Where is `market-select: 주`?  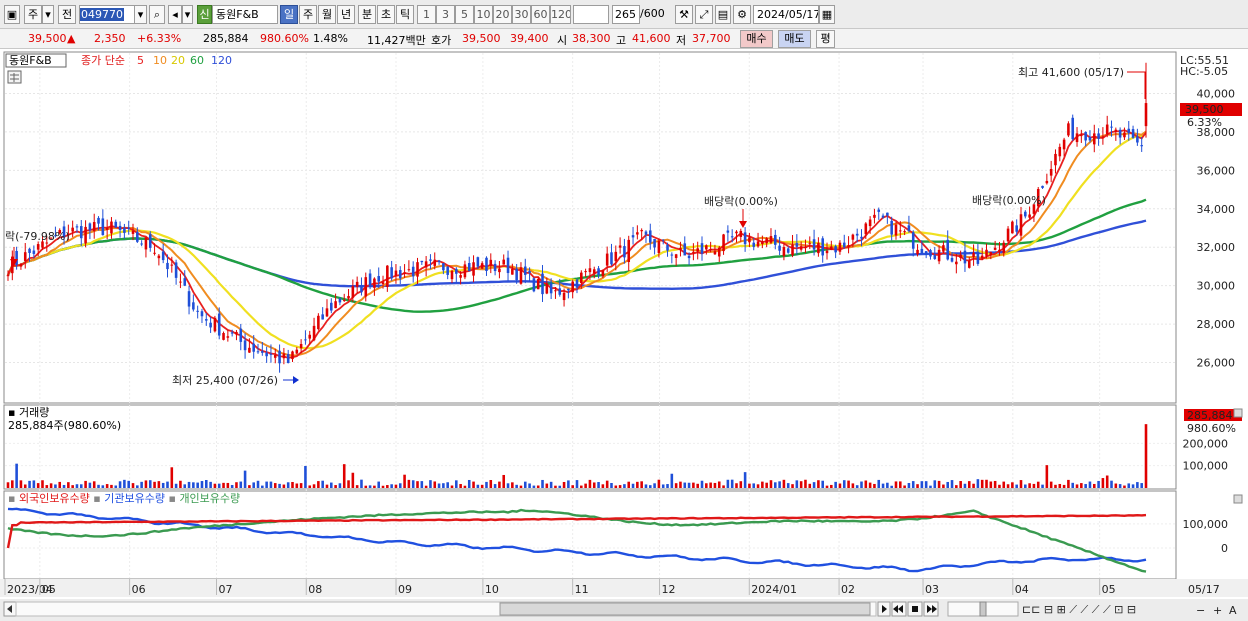 market-select: 주 is located at coordinates (33, 14).